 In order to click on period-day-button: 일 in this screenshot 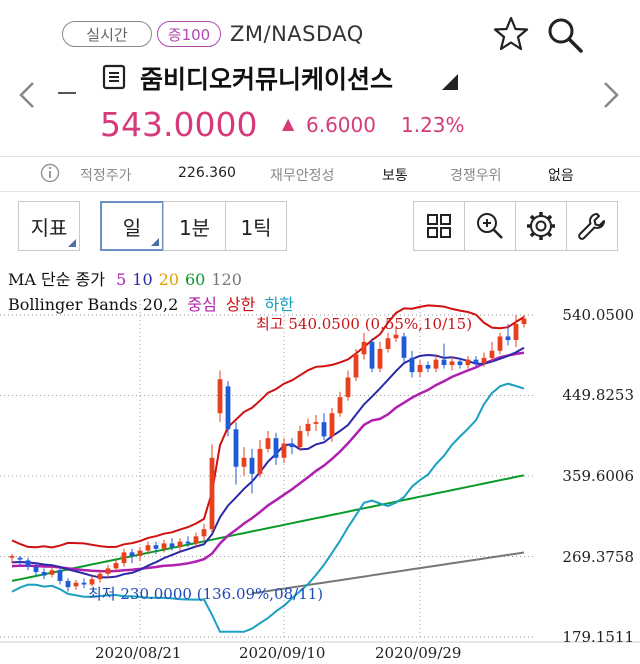, I will do `click(132, 226)`.